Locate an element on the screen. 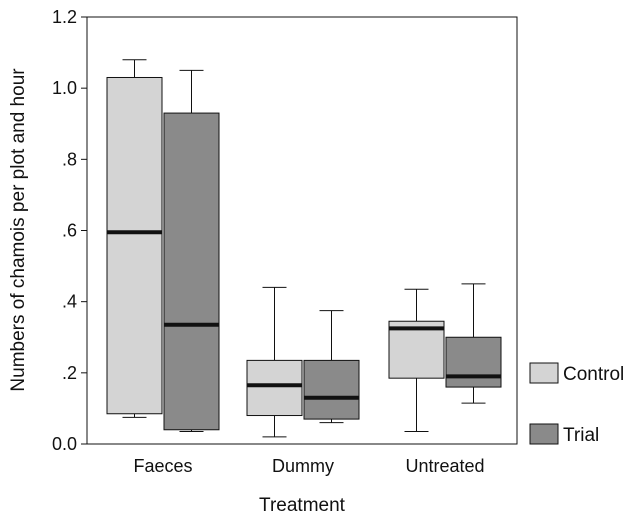  box-faeces-trial is located at coordinates (191, 251).